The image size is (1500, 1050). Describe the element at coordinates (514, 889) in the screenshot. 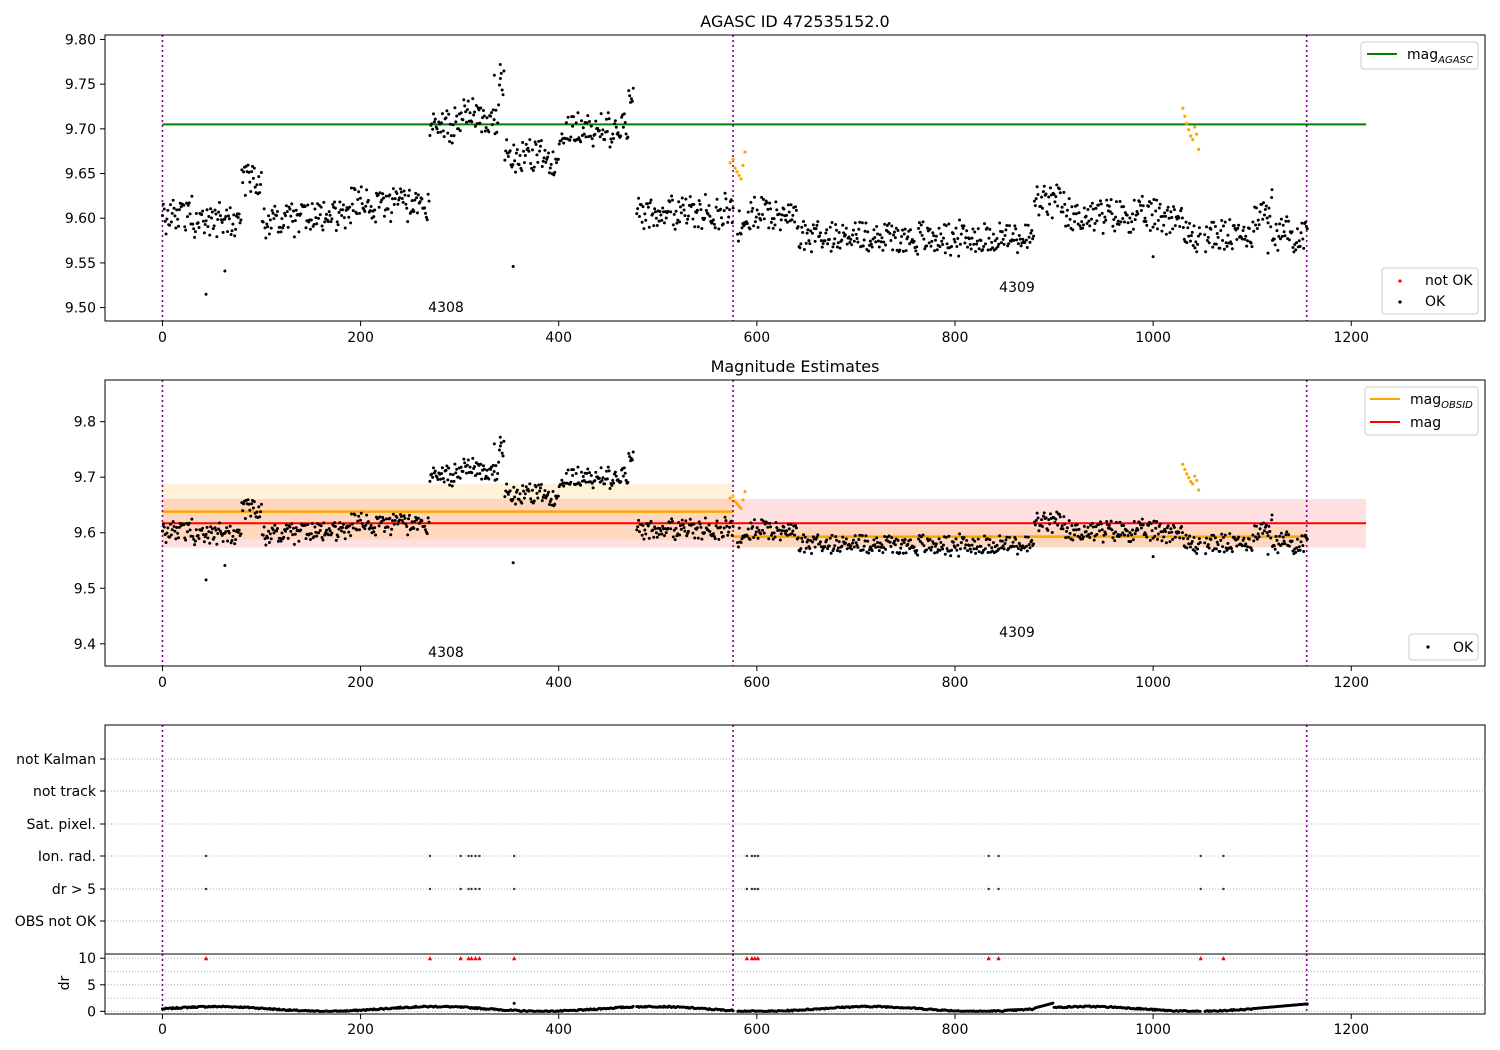

I see `flag-point` at that location.